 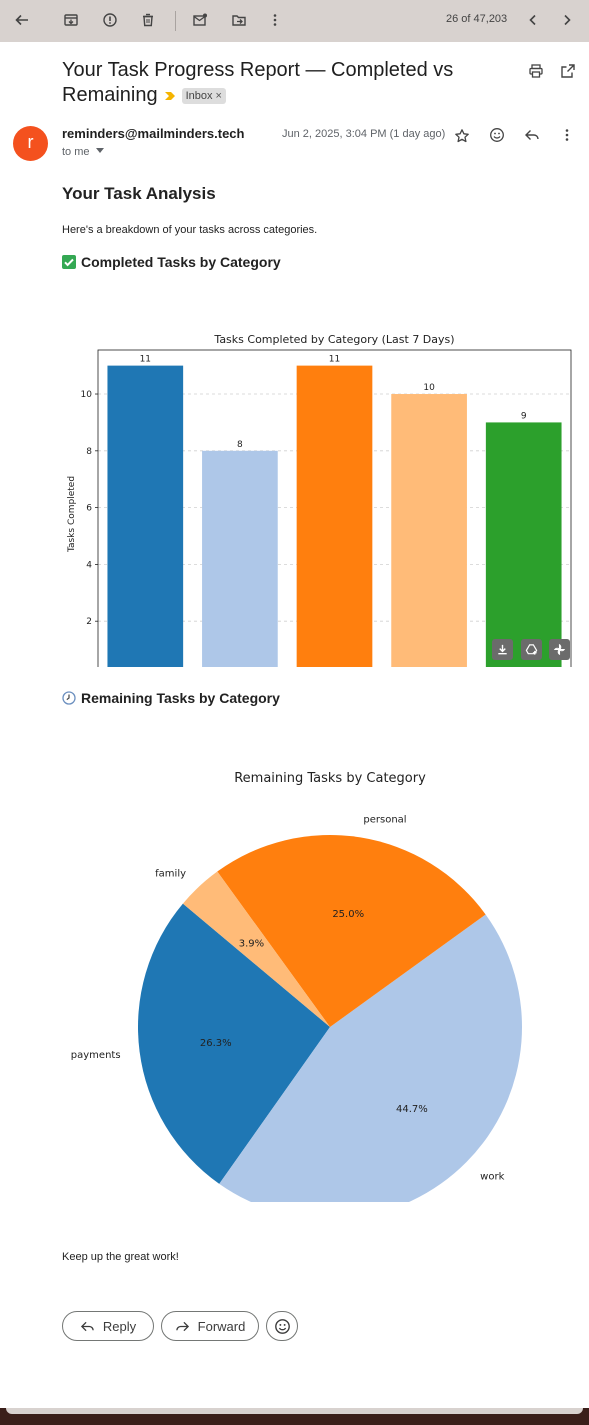 I want to click on y-tick-label: 2, so click(x=89, y=622).